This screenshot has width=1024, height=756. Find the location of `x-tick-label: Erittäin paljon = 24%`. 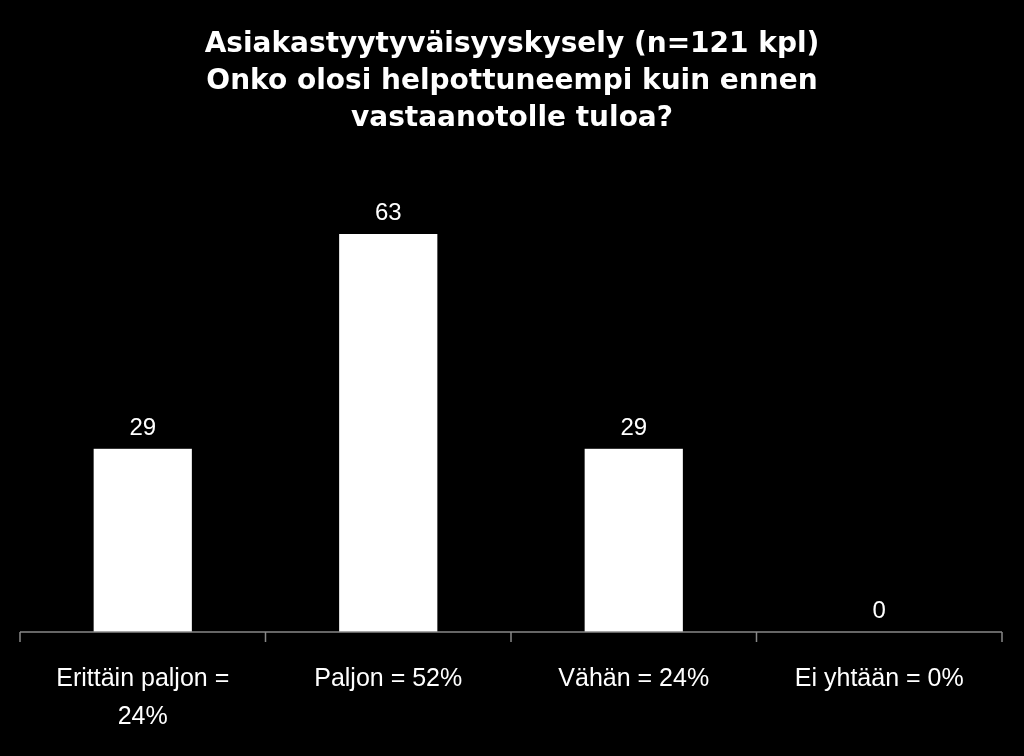

x-tick-label: Erittäin paljon = 24% is located at coordinates (143, 696).